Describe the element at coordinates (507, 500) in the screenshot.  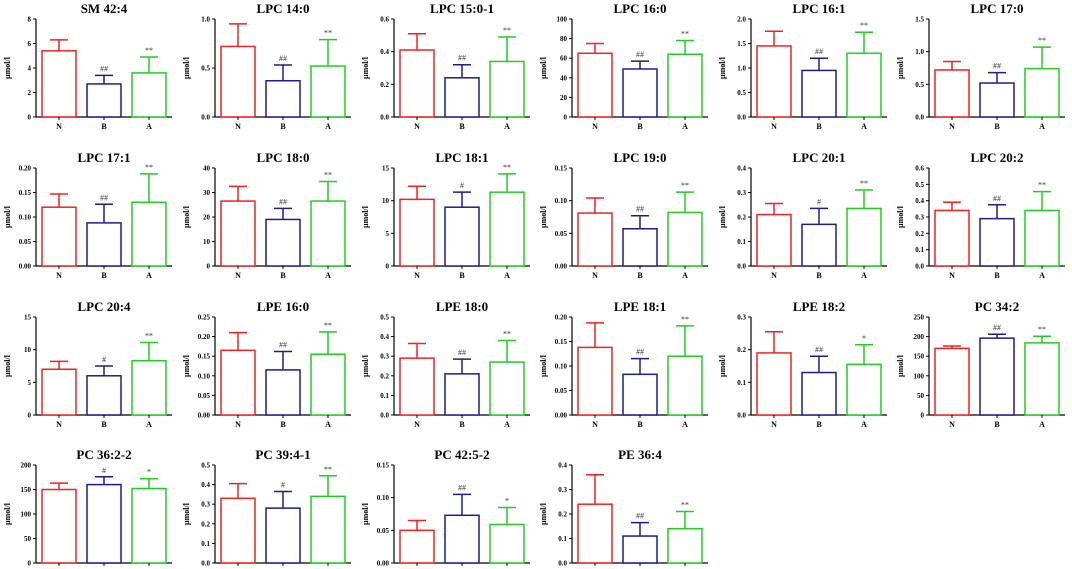
I see `significance-label: *` at that location.